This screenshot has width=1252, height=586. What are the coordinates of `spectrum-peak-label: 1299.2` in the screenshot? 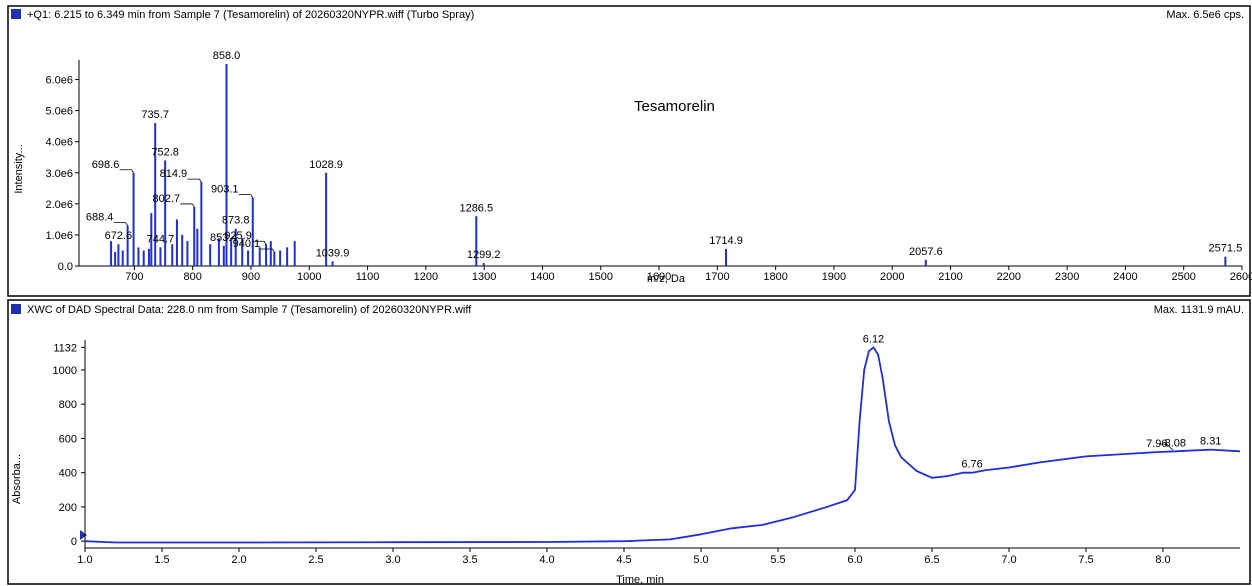 It's located at (484, 255).